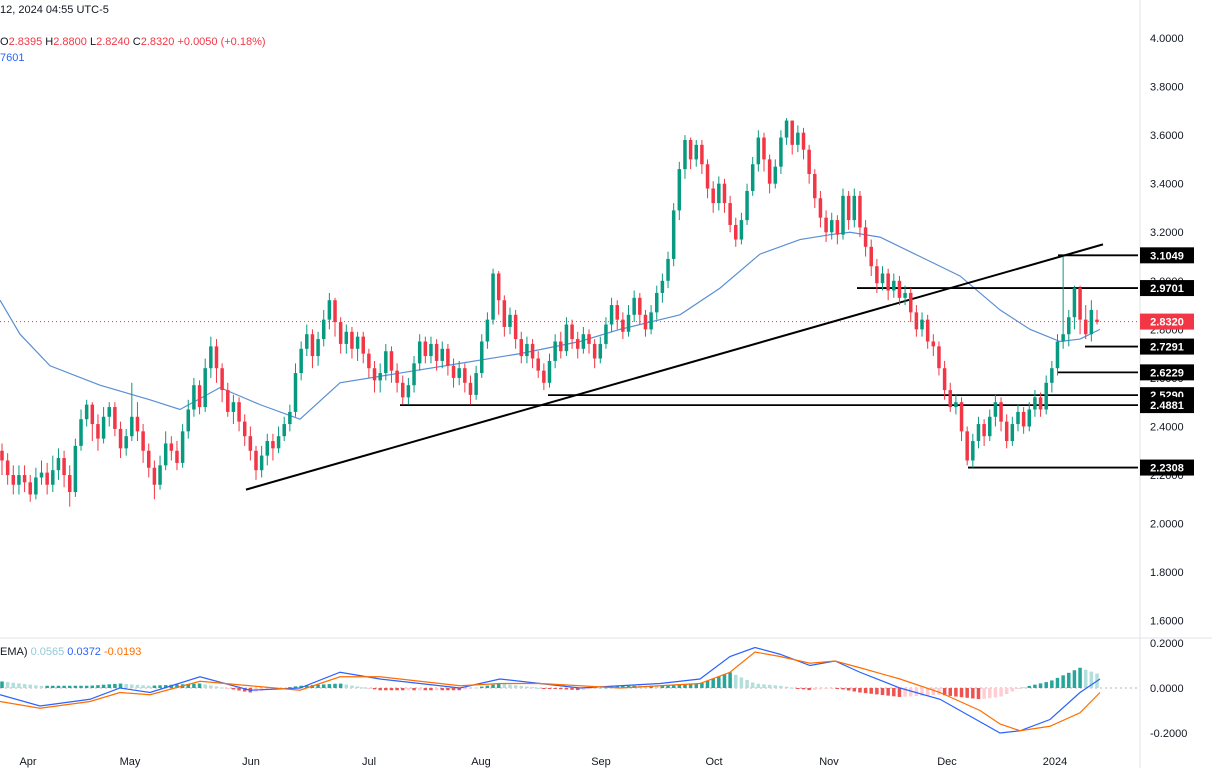 The image size is (1212, 773). Describe the element at coordinates (14, 652) in the screenshot. I see `macd-label: EMA)` at that location.